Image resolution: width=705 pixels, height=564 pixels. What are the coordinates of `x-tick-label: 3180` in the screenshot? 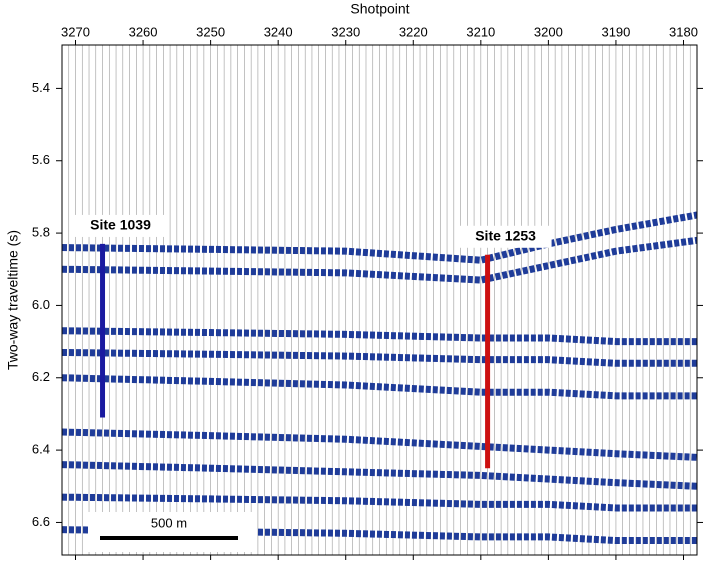 It's located at (683, 31).